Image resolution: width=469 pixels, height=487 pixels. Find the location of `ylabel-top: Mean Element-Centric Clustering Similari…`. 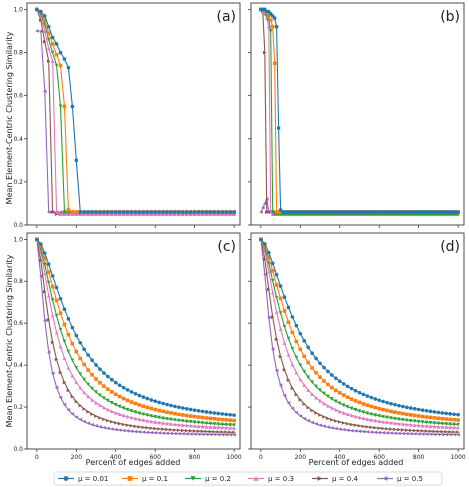

ylabel-top: Mean Element-Centric Clustering Similari… is located at coordinates (9, 117).